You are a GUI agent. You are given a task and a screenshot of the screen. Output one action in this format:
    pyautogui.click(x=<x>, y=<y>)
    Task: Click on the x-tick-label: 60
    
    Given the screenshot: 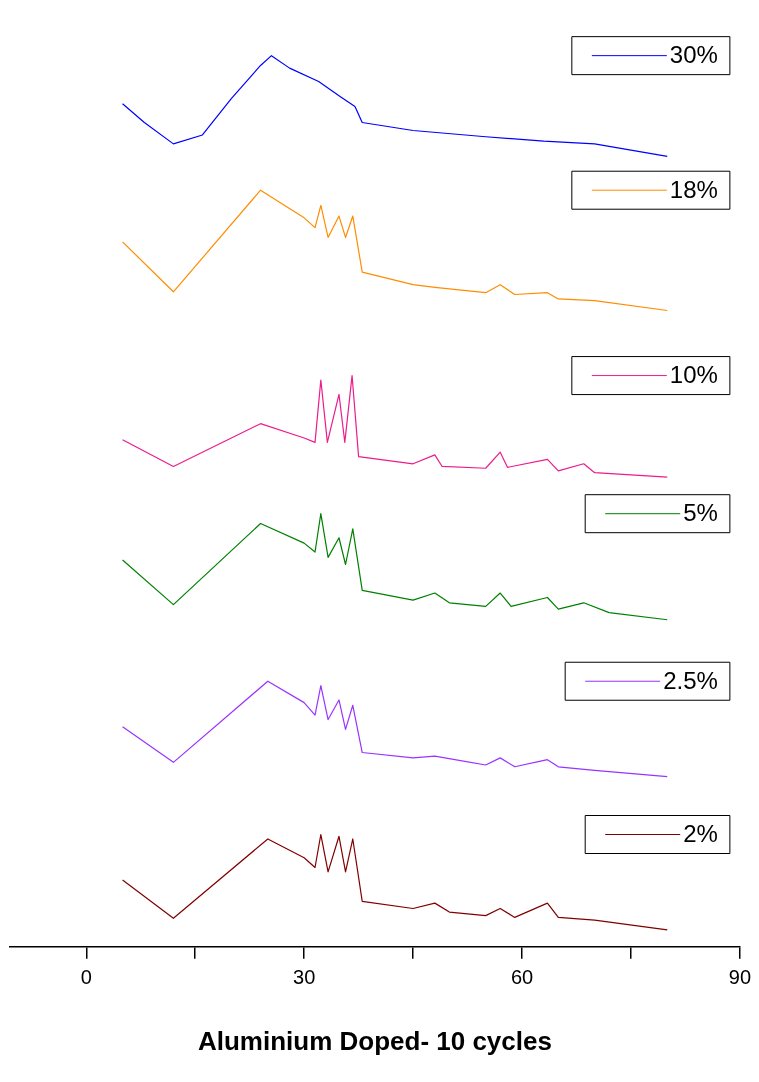 What is the action you would take?
    pyautogui.click(x=522, y=977)
    